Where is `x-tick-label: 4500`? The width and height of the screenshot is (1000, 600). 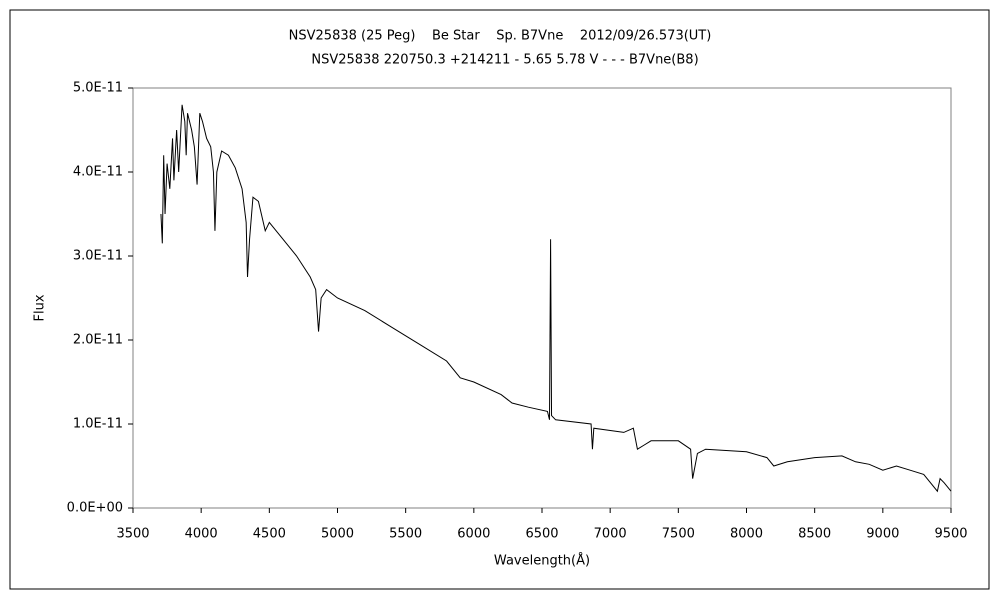 x-tick-label: 4500 is located at coordinates (269, 534).